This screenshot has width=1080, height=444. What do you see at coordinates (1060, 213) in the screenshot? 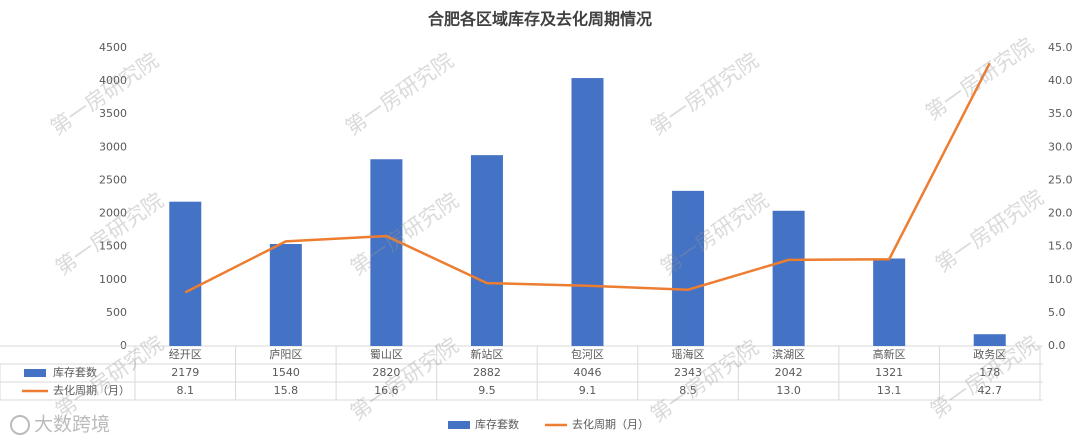
I see `y2-tick-label: 20.0` at bounding box center [1060, 213].